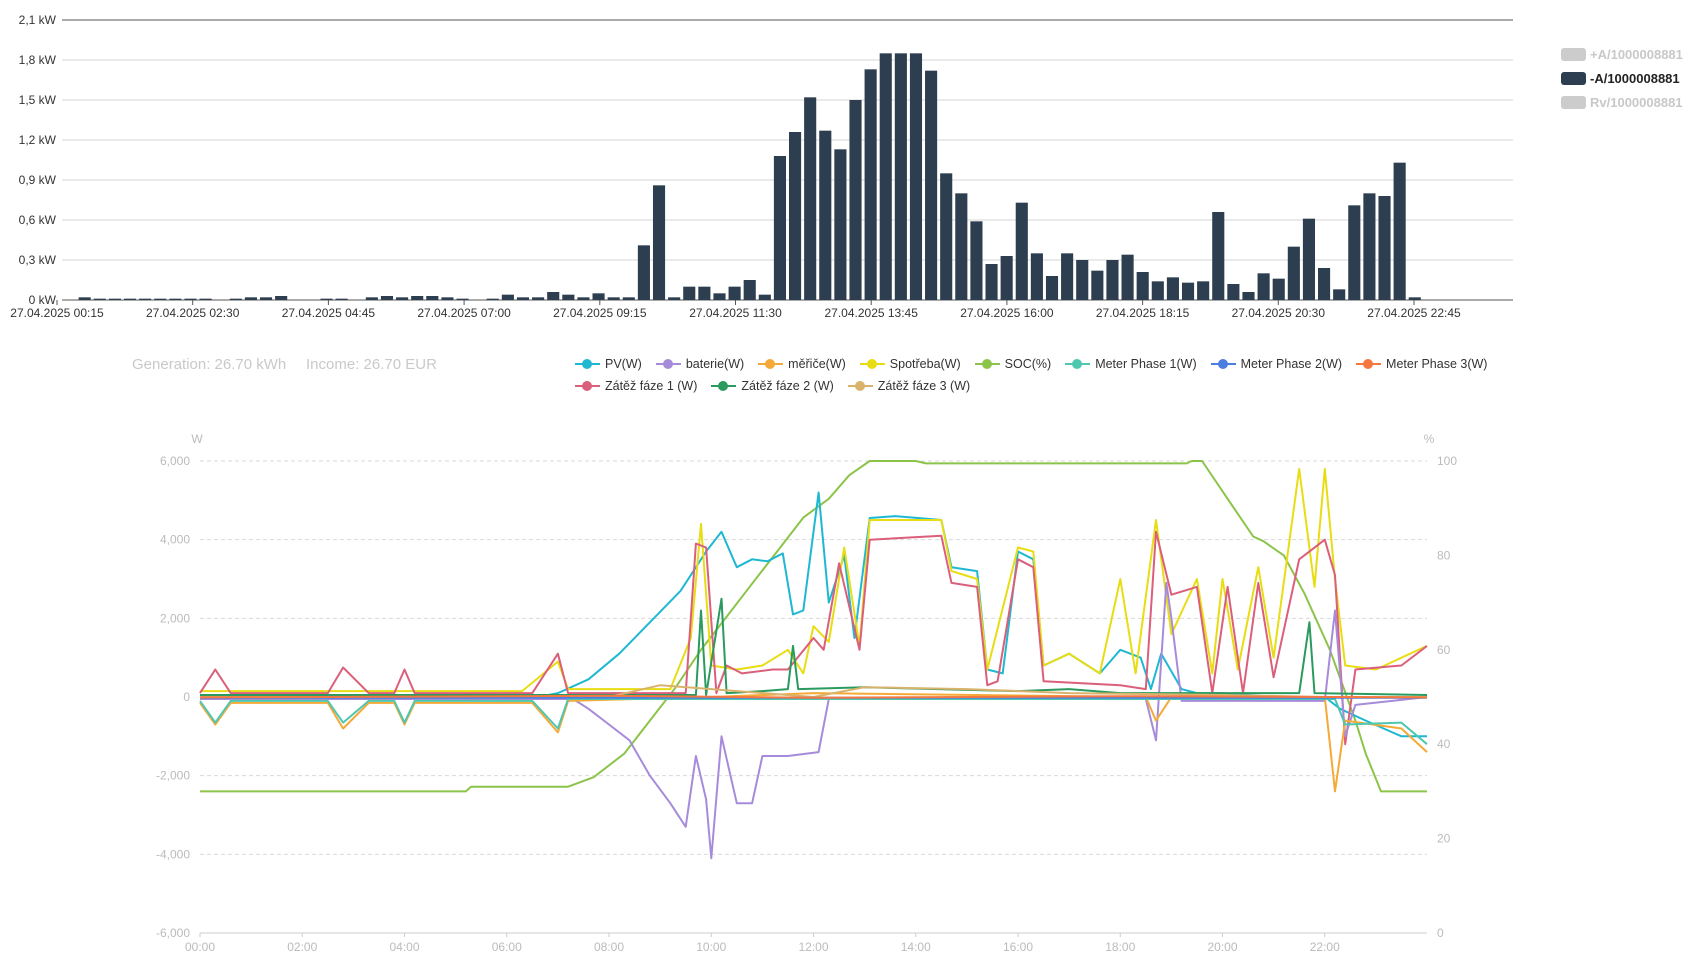 This screenshot has height=968, width=1689. What do you see at coordinates (802, 364) in the screenshot?
I see `line-legend-item: měřiče(W)` at bounding box center [802, 364].